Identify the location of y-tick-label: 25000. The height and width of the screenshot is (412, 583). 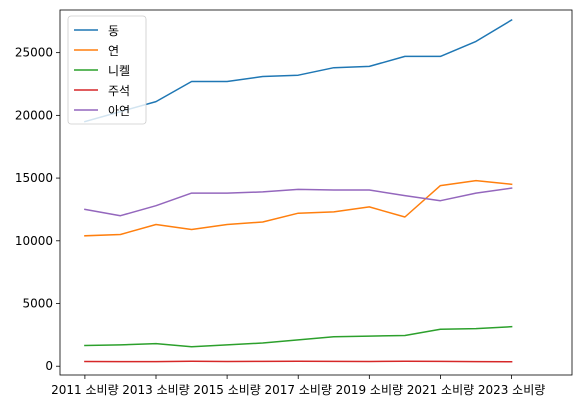
(34, 53).